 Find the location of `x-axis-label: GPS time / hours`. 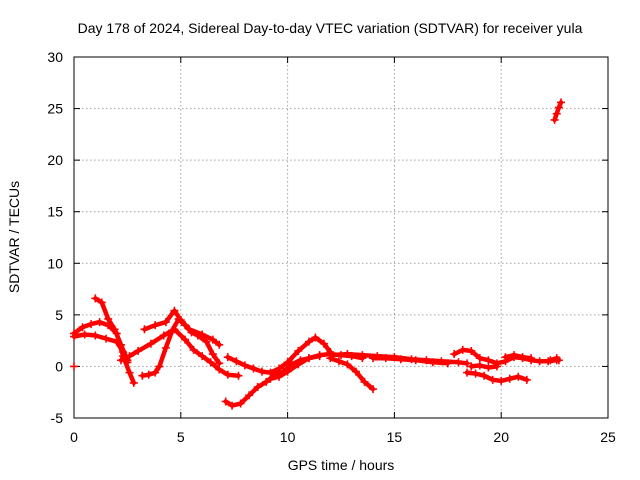

x-axis-label: GPS time / hours is located at coordinates (341, 465).